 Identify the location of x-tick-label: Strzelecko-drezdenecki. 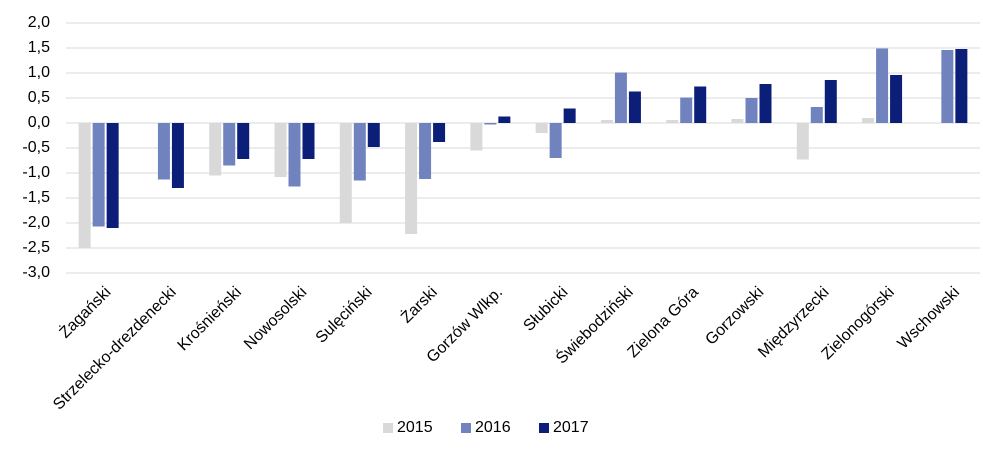
(115, 349).